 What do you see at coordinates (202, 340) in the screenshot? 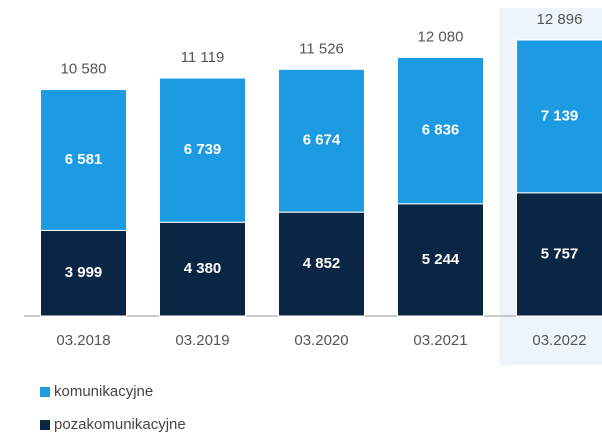
I see `x-tick-label: 03.2019` at bounding box center [202, 340].